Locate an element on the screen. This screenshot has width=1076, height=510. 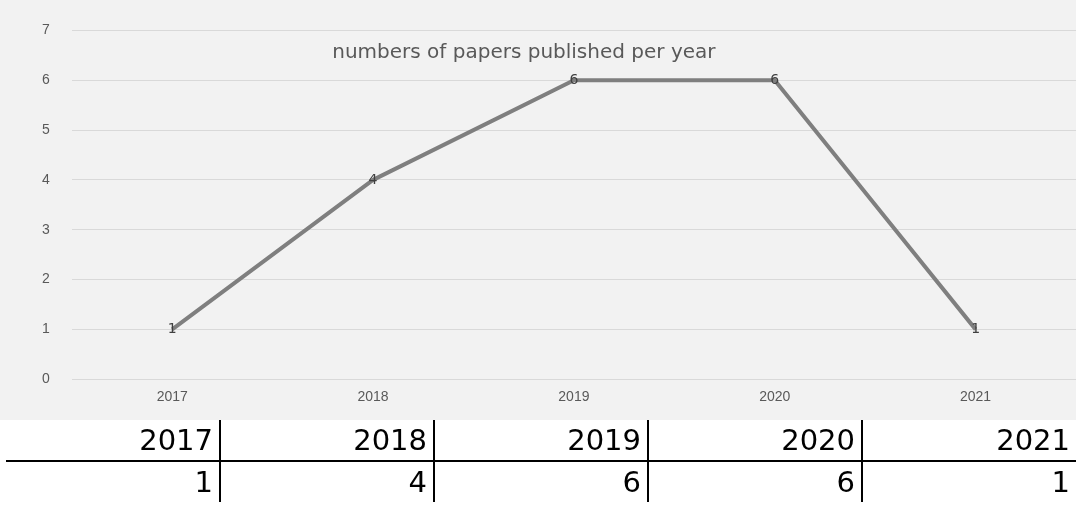
x-tick-label: 2018 is located at coordinates (373, 396).